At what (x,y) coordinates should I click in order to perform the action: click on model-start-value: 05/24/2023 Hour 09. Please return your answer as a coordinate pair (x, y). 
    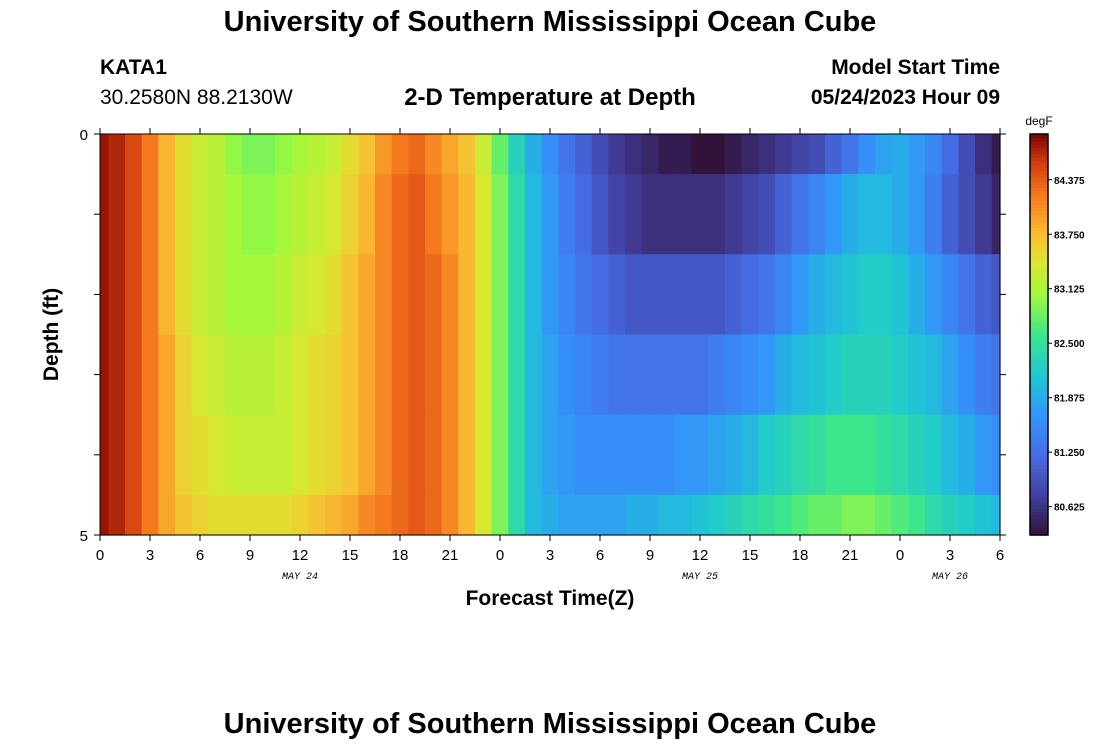
    Looking at the image, I should click on (905, 97).